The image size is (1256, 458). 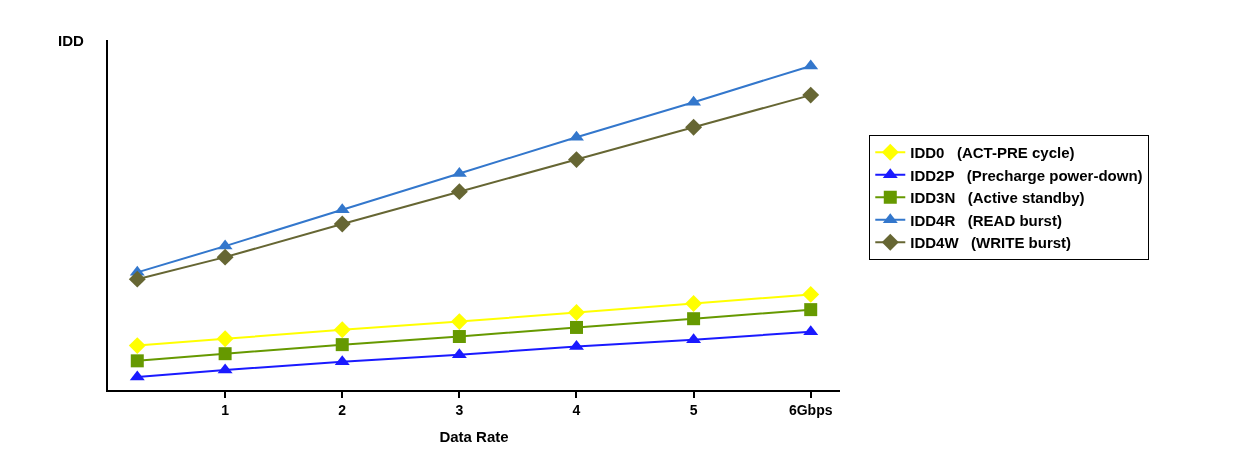 I want to click on x-tick-label: 6Gbps, so click(x=810, y=409).